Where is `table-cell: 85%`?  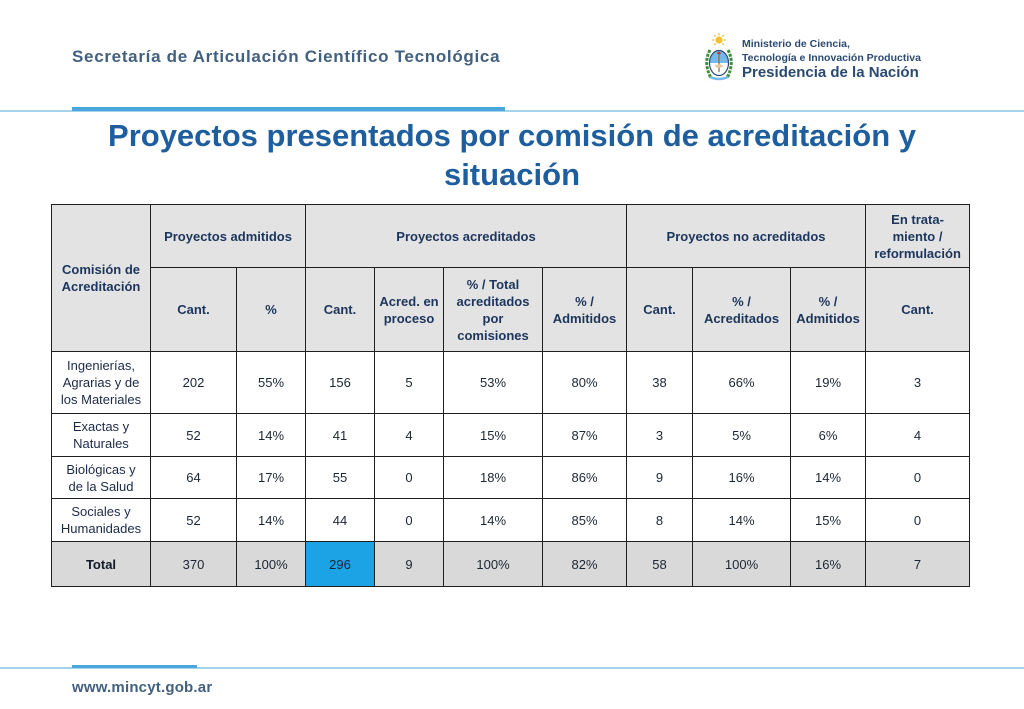 table-cell: 85% is located at coordinates (584, 520).